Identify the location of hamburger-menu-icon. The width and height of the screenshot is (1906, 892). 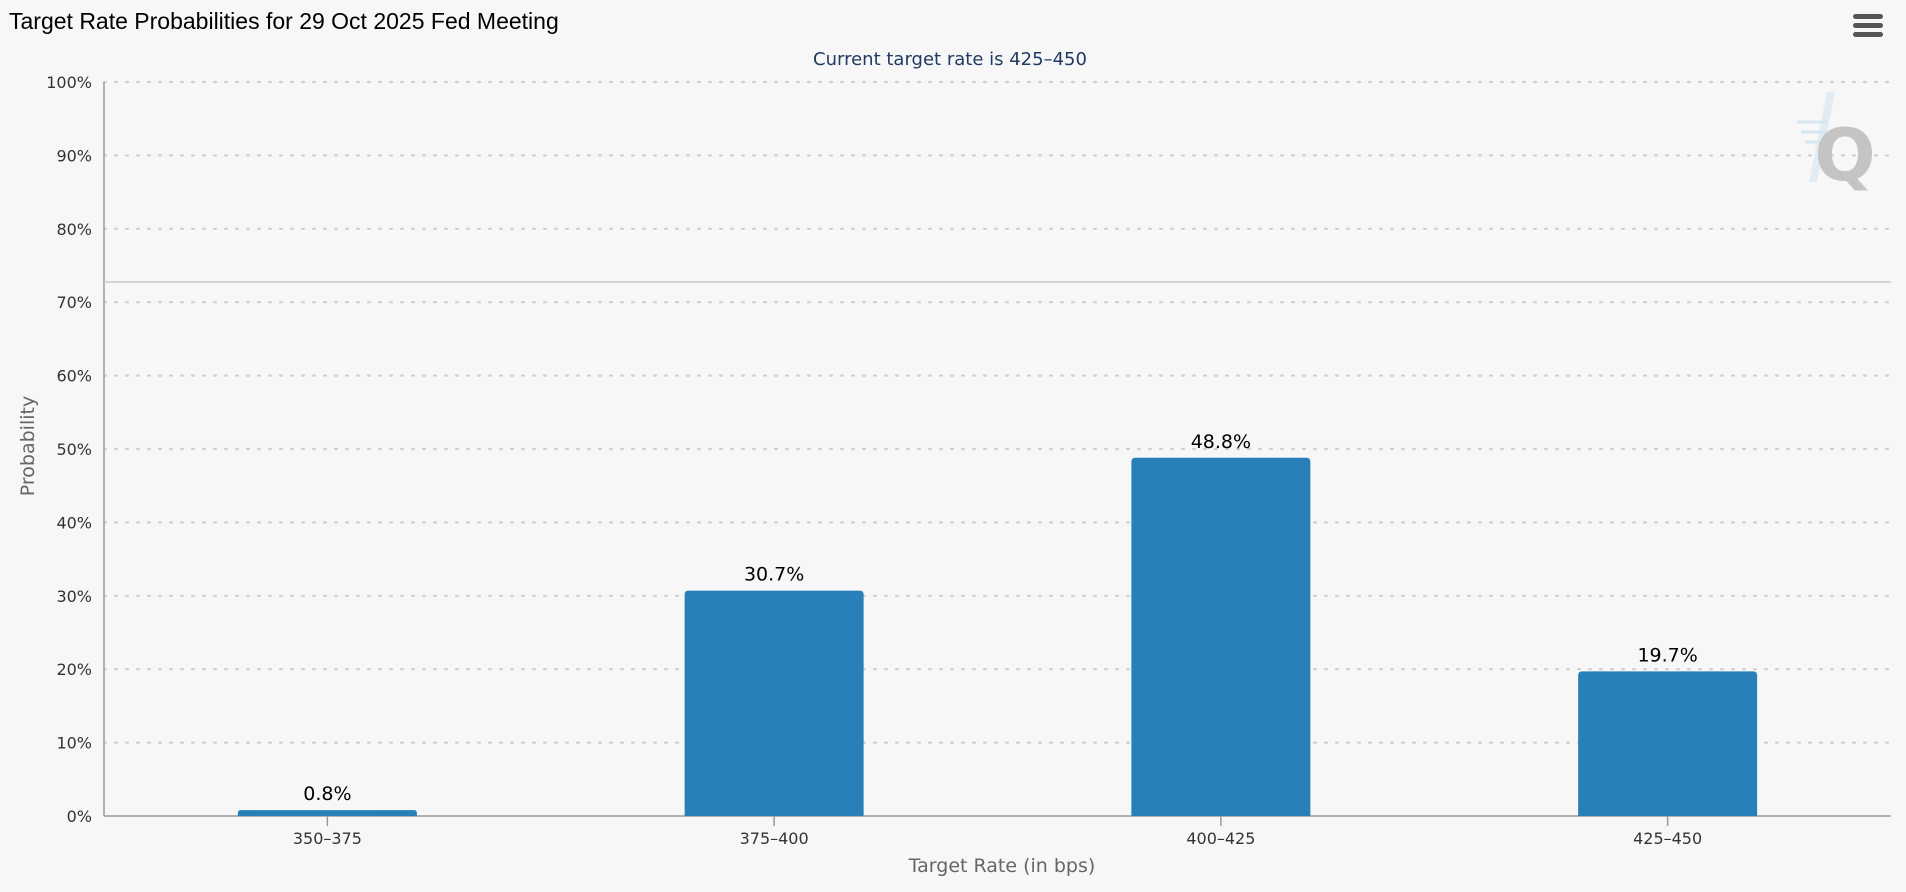
(1868, 27).